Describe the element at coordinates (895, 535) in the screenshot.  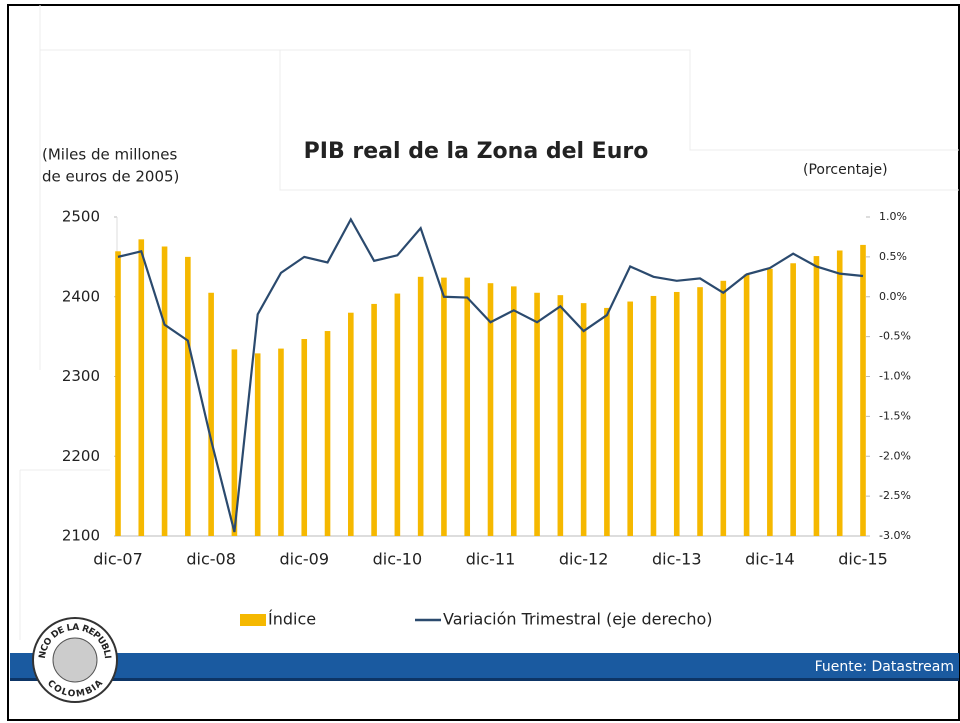
I see `y2-tick-label: -3.0%` at that location.